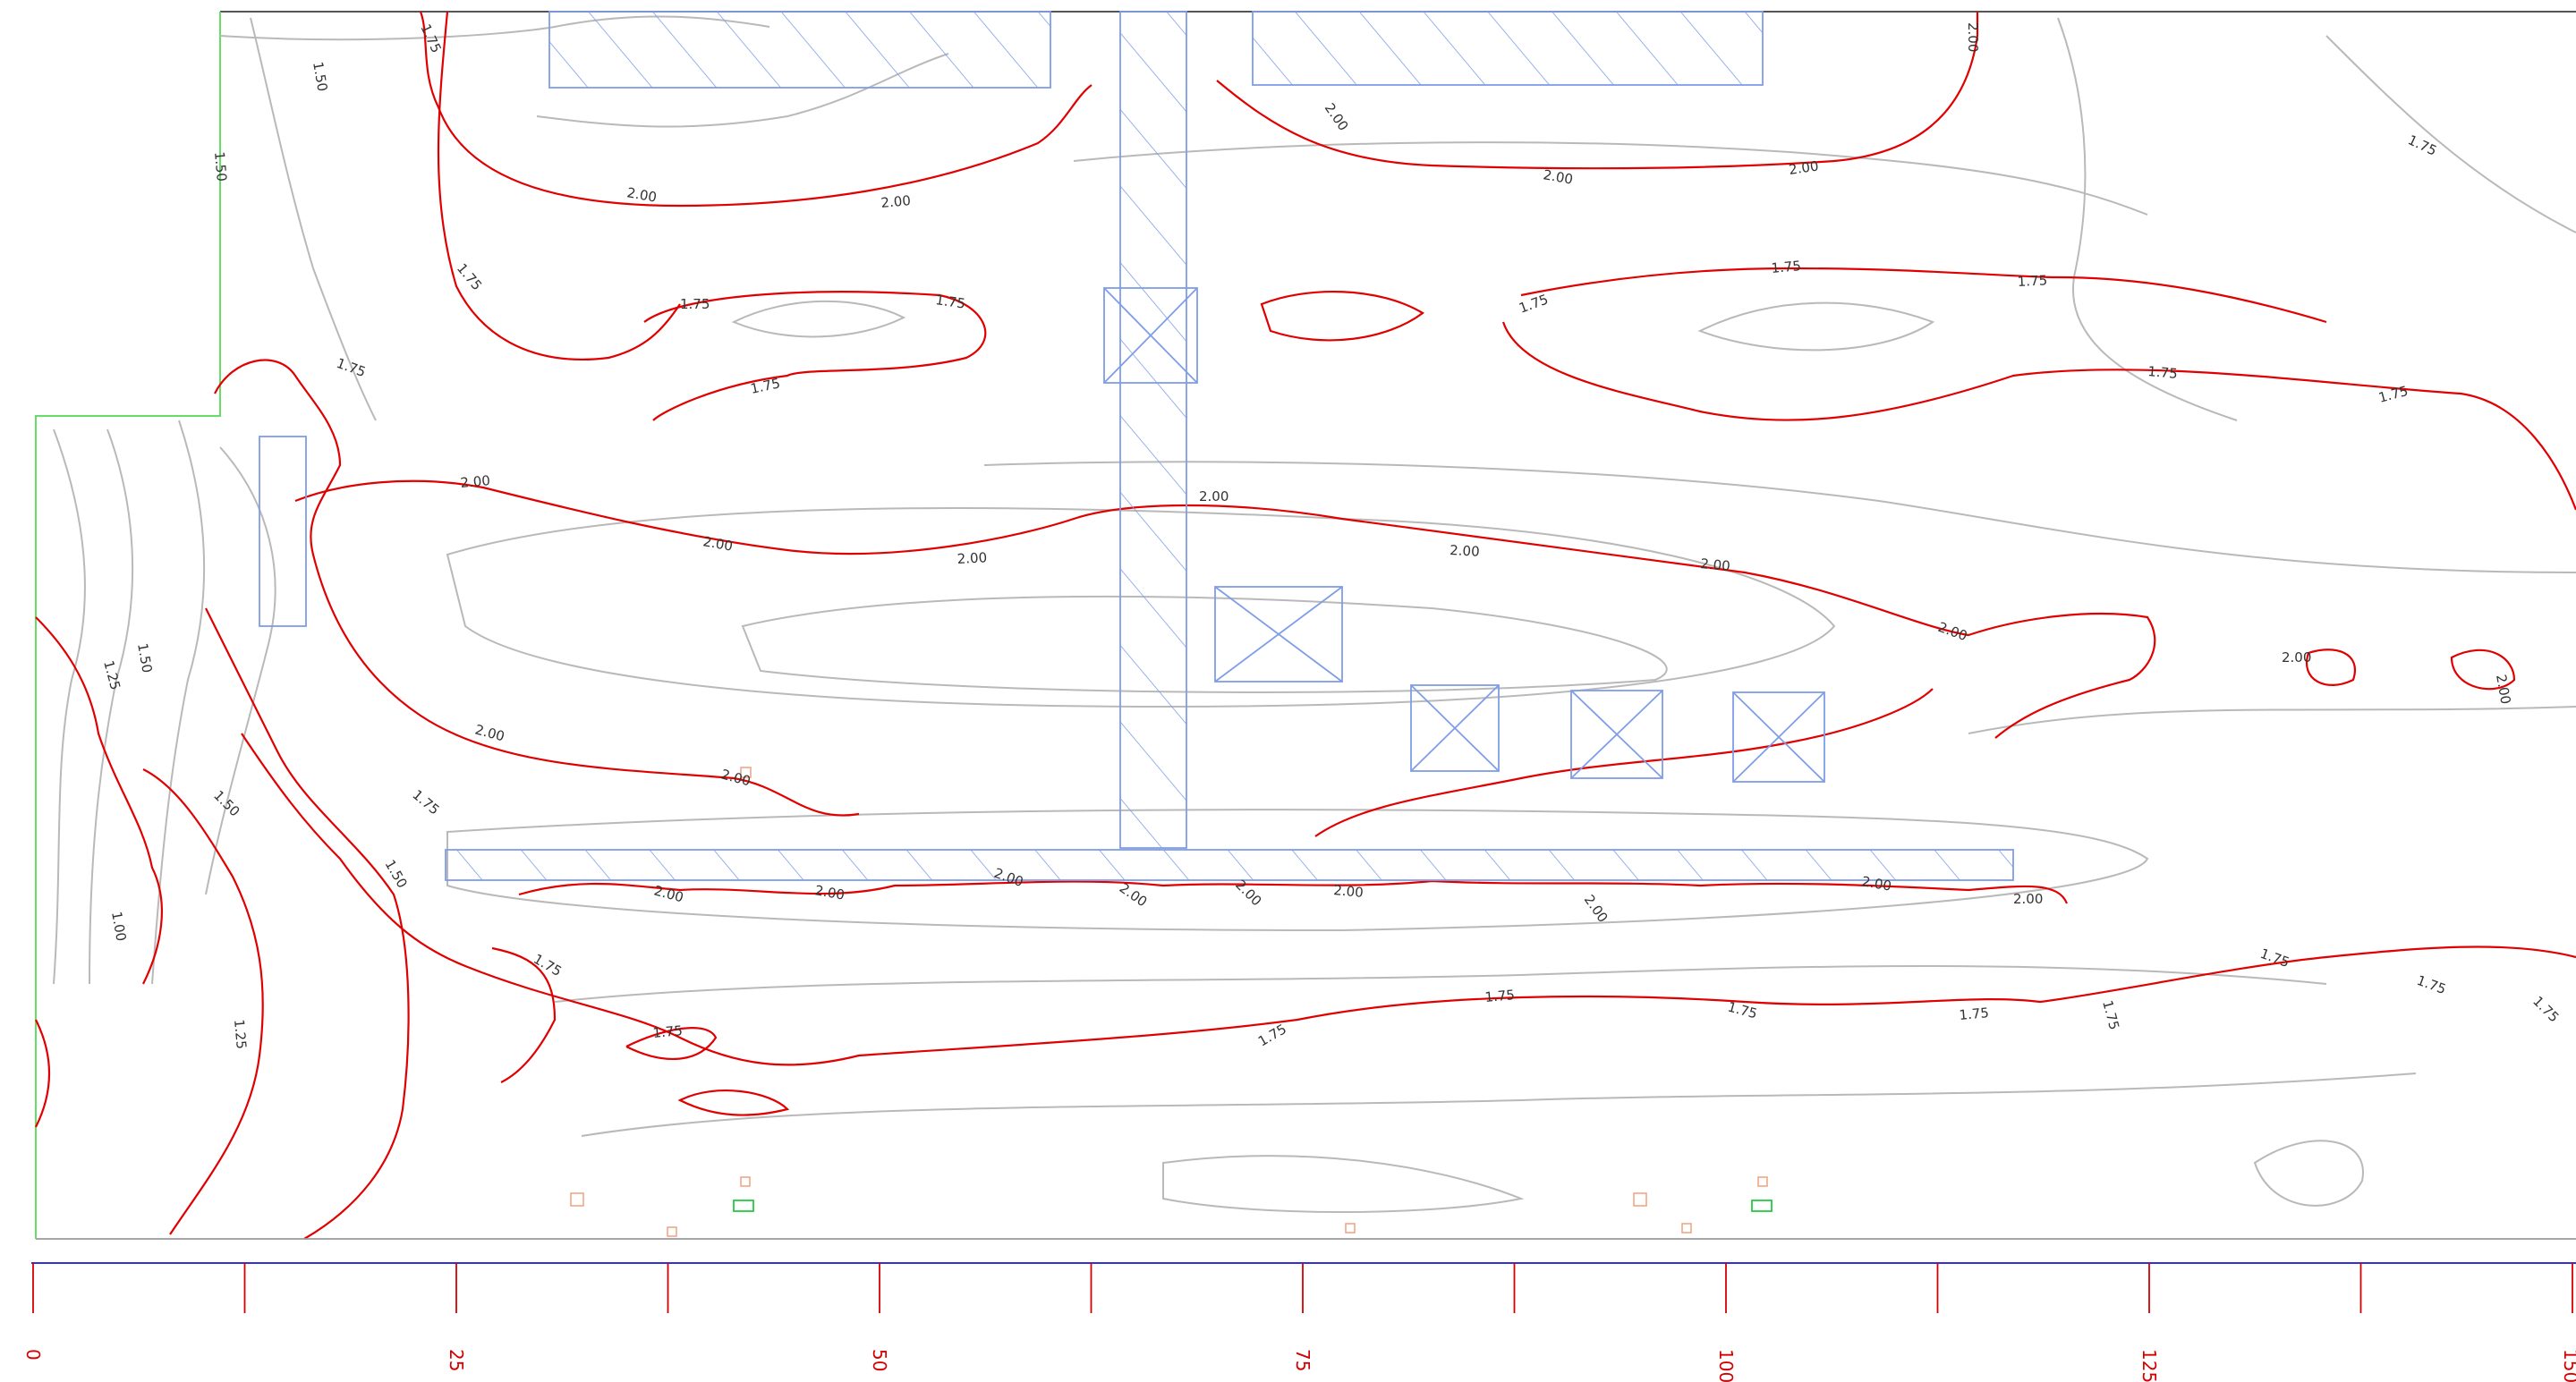 This screenshot has width=2576, height=1382. Describe the element at coordinates (1229, 865) in the screenshot. I see `horizontal-corridor` at that location.